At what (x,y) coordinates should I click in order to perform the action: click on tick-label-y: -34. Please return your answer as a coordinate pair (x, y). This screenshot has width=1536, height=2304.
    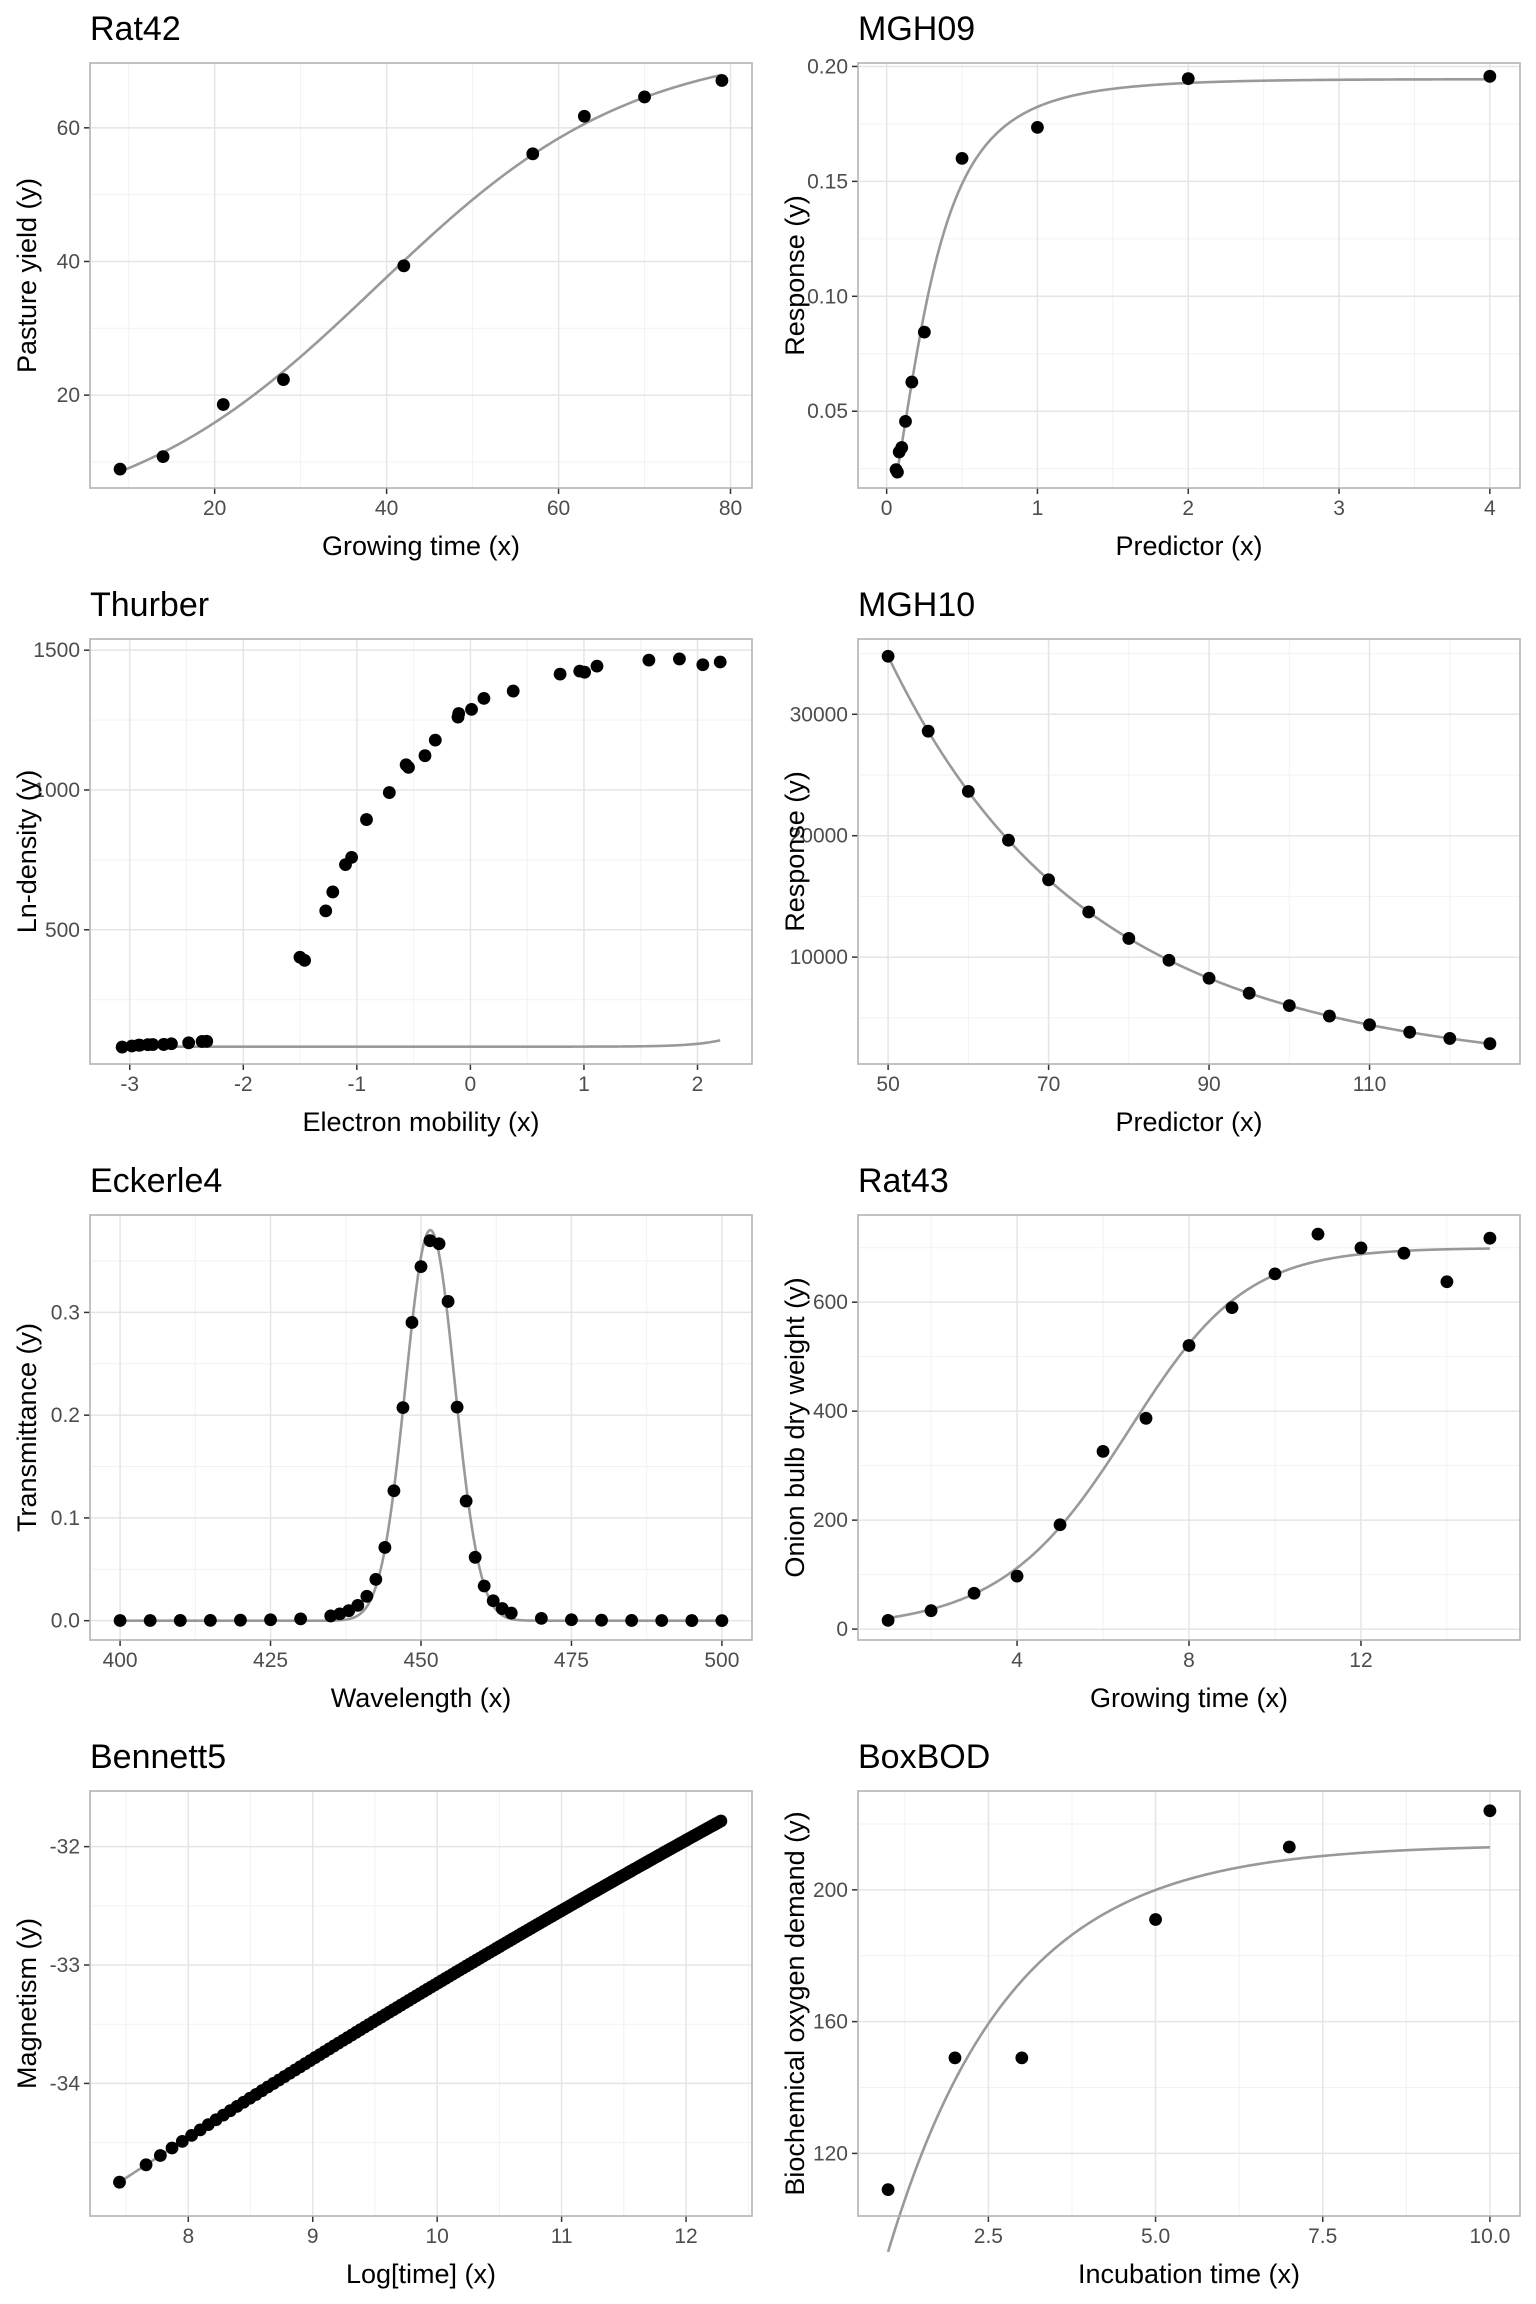
    Looking at the image, I should click on (65, 2083).